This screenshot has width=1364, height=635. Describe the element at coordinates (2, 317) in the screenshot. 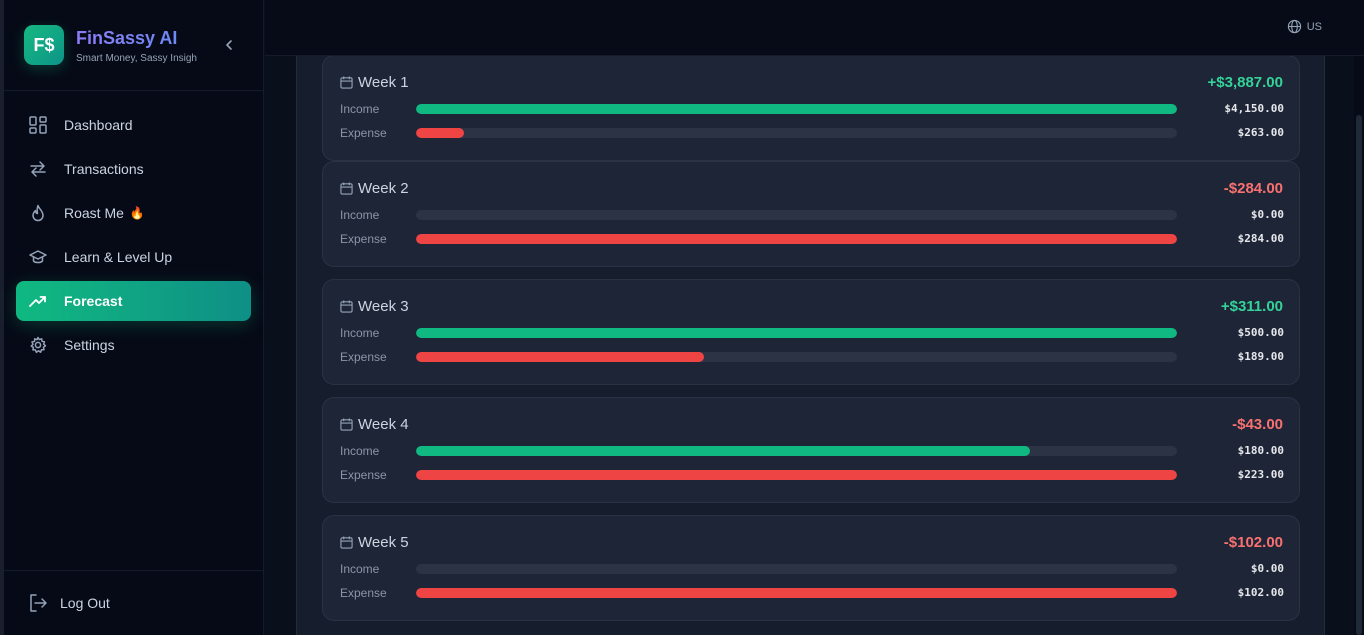

I see `window-frame` at that location.